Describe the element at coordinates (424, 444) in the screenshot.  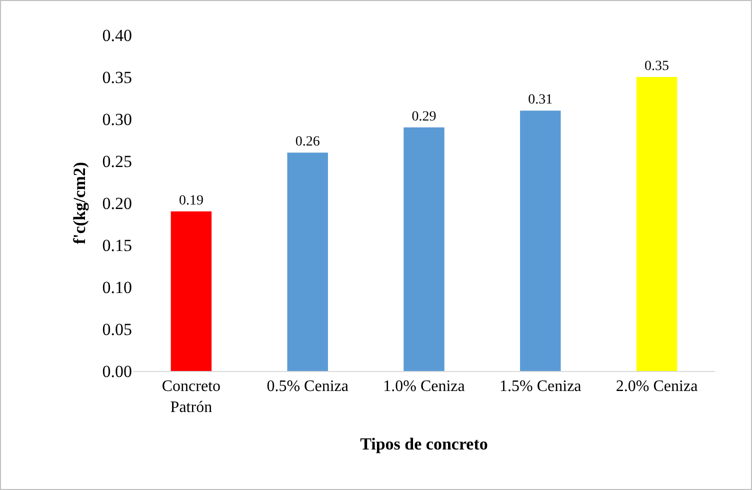
I see `x-axis-title: Tipos de concreto` at that location.